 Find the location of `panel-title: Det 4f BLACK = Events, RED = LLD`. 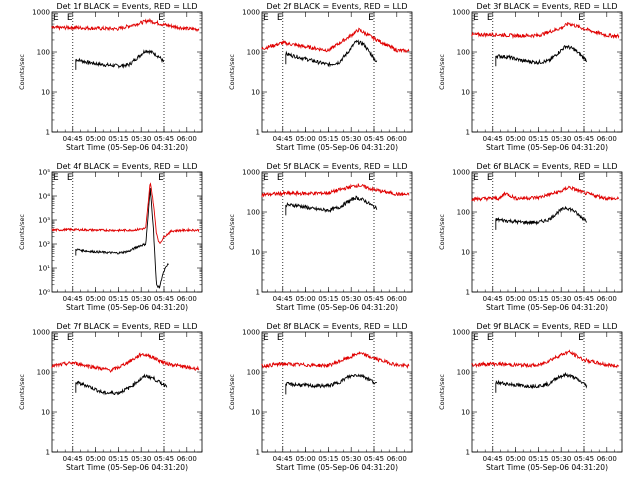

panel-title: Det 4f BLACK = Events, RED = LLD is located at coordinates (126, 166).